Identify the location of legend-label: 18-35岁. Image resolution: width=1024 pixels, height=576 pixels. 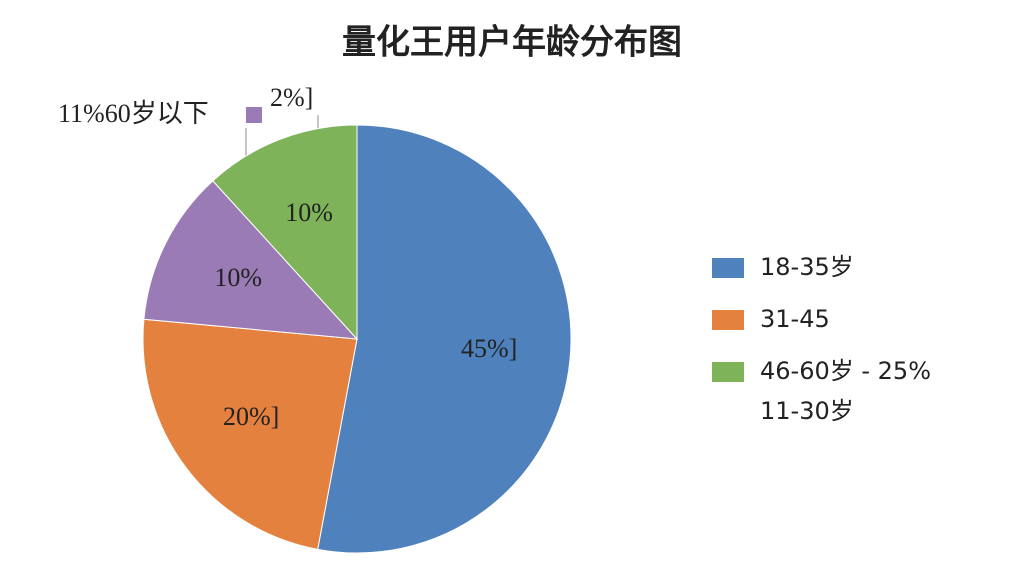
(807, 267).